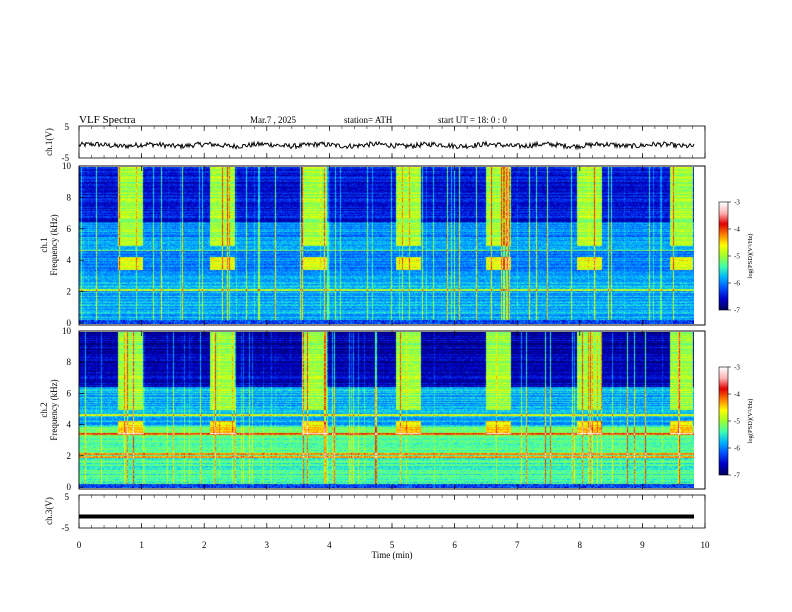 Image resolution: width=792 pixels, height=612 pixels. I want to click on ch2-spectrogram-ylabel-channel: ch.2, so click(44, 409).